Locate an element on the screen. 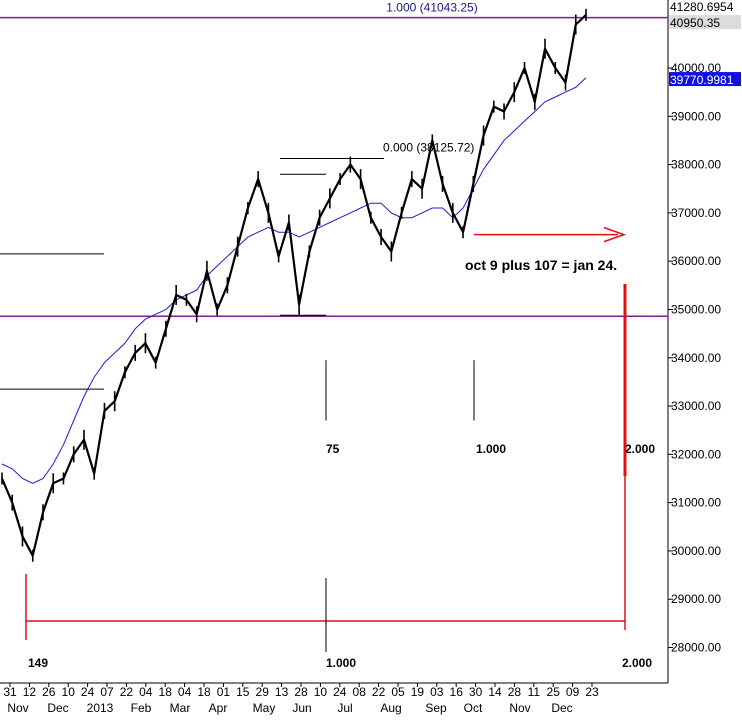 Image resolution: width=742 pixels, height=721 pixels. fib-line-mid-label: 0.000 (38125.72) is located at coordinates (428, 148).